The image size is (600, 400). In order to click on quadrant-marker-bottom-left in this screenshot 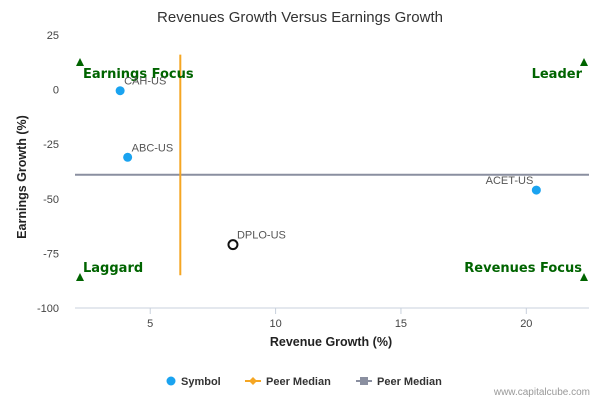, I will do `click(80, 277)`.